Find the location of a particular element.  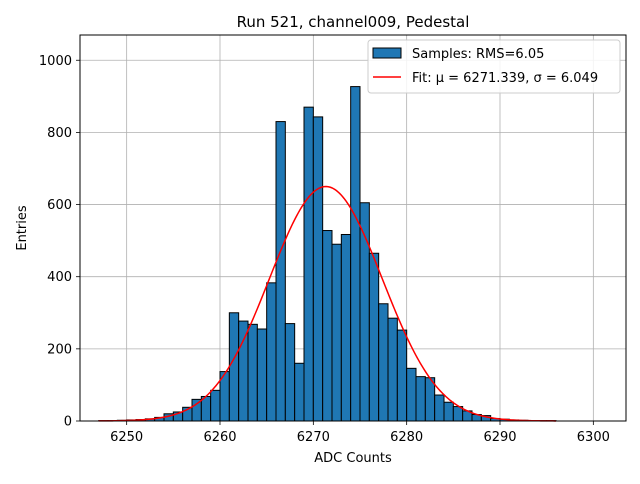

x-tick-label: 6270 is located at coordinates (313, 437).